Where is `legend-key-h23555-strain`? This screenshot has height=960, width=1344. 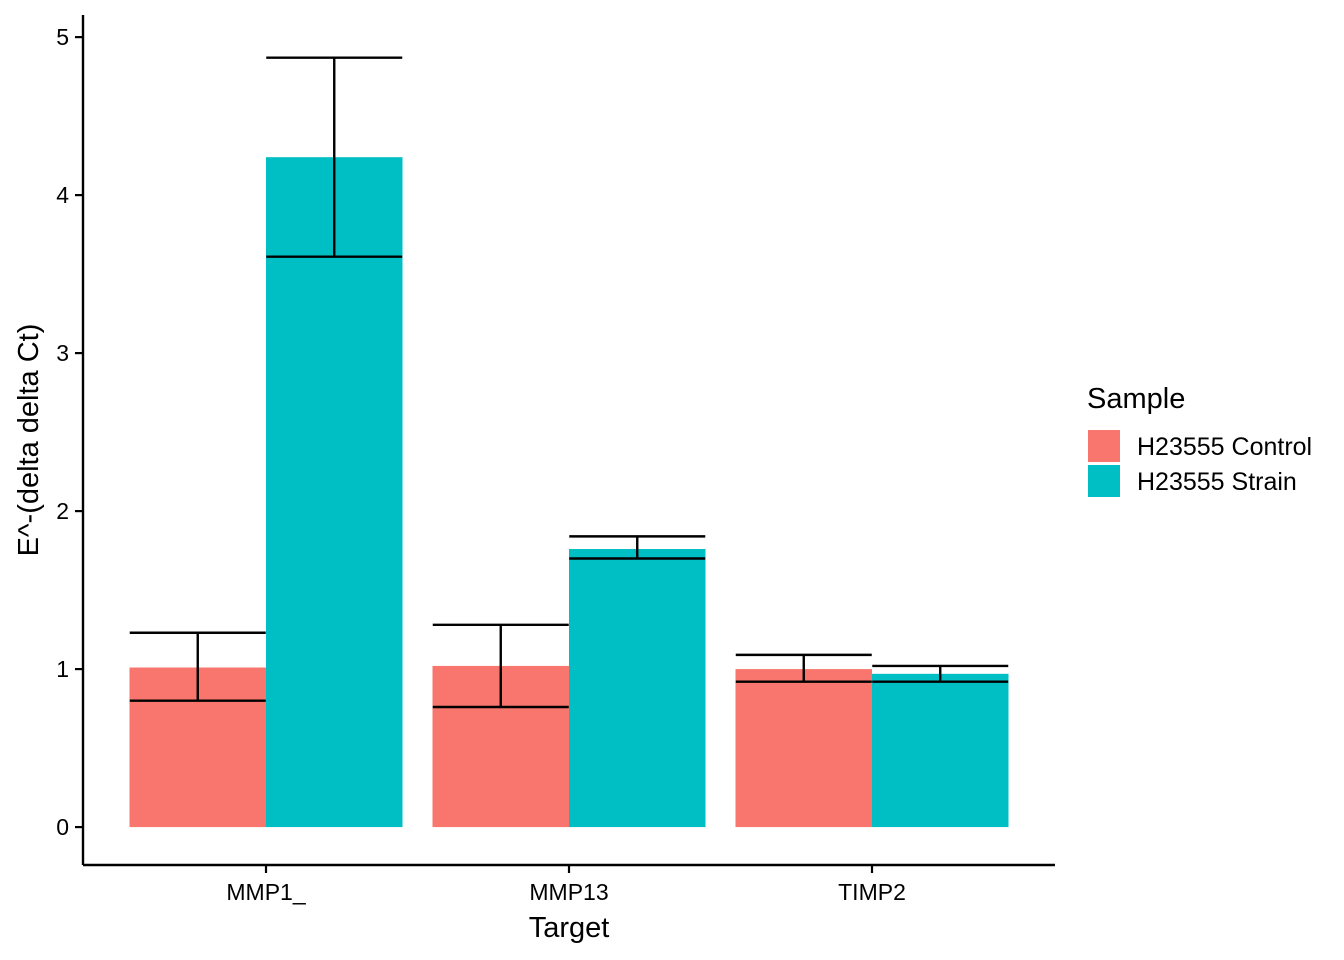
legend-key-h23555-strain is located at coordinates (1104, 481).